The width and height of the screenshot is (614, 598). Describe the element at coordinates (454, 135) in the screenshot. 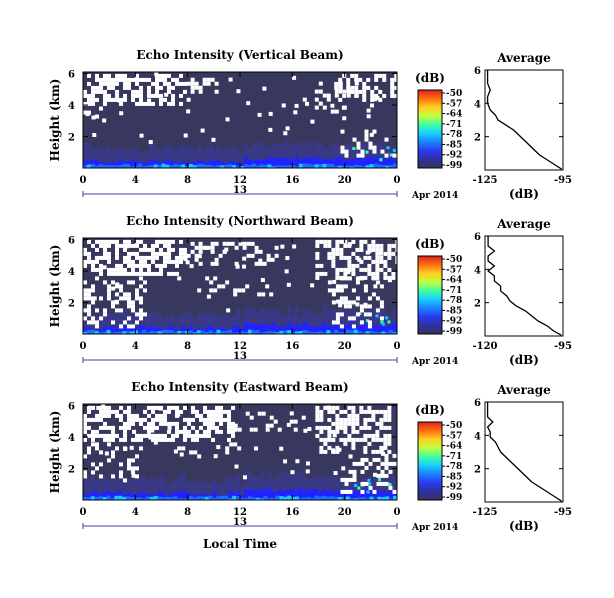

I see `colorbar-tick-label: -78` at that location.